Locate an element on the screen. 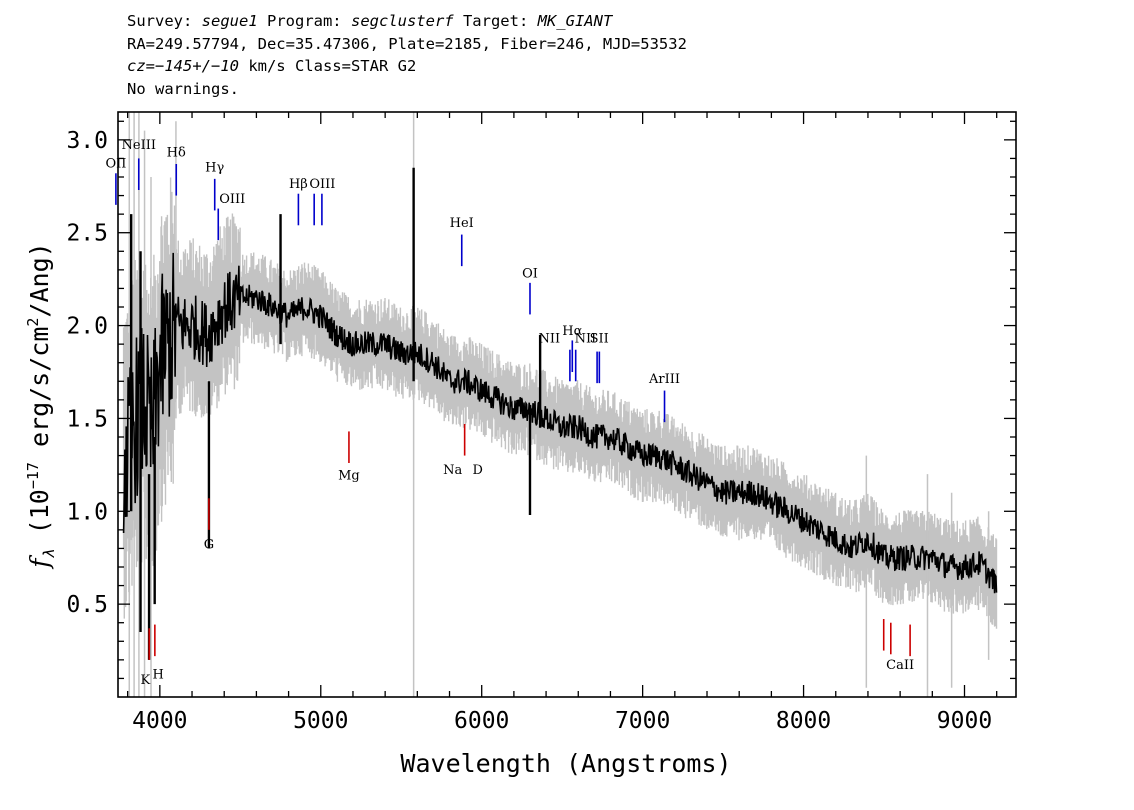 Image resolution: width=1134 pixels, height=810 pixels. y-axis-label: fλ (10−17 erg/s/cm2/Ang) is located at coordinates (41, 405).